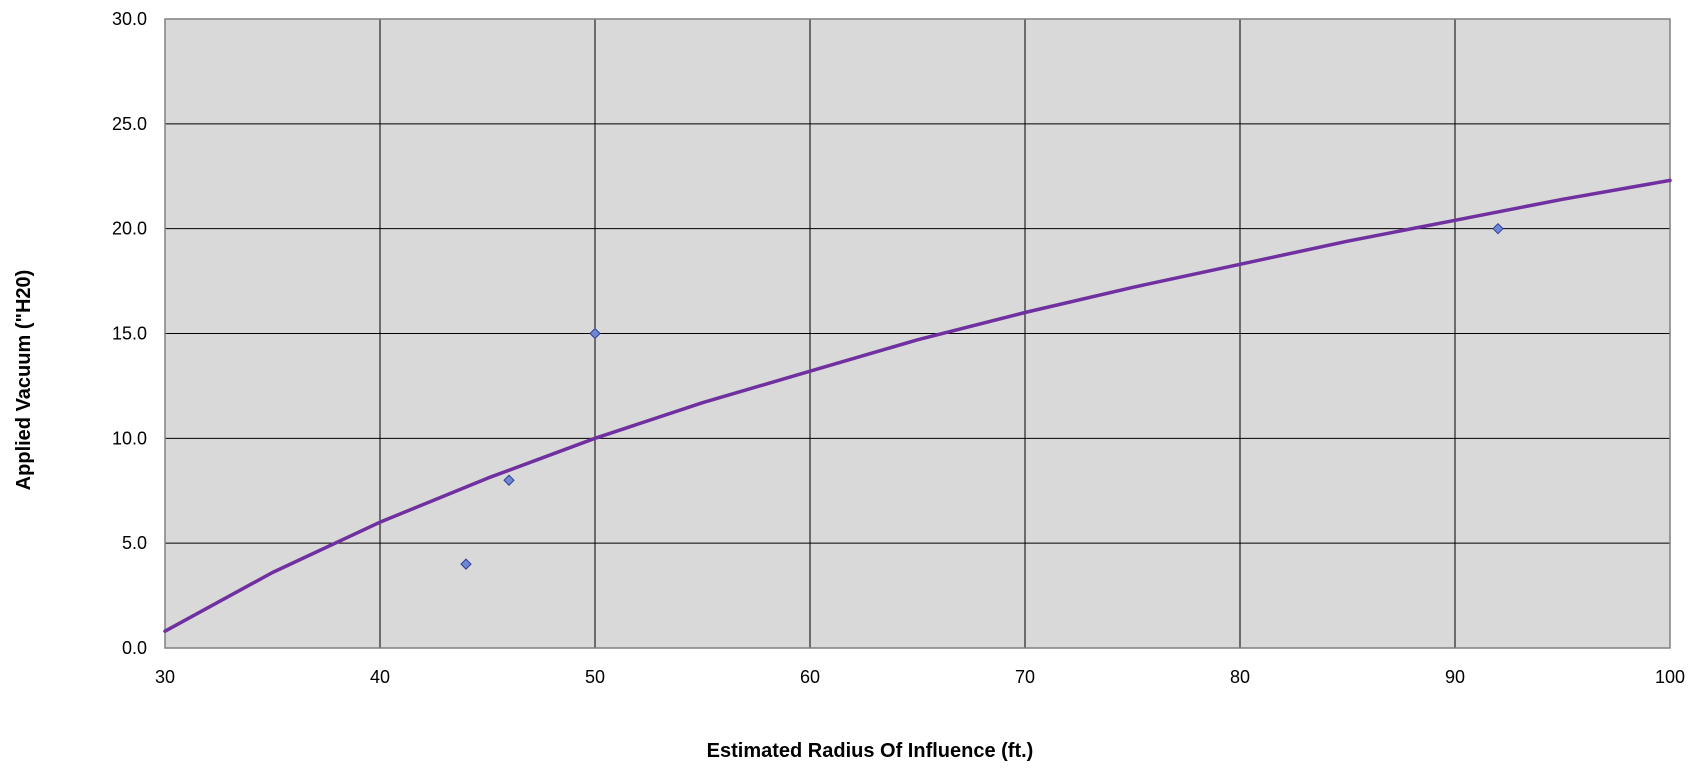 This screenshot has height=769, width=1700. What do you see at coordinates (24, 380) in the screenshot?
I see `y-axis-title: Applied Vacuum ("H20)` at bounding box center [24, 380].